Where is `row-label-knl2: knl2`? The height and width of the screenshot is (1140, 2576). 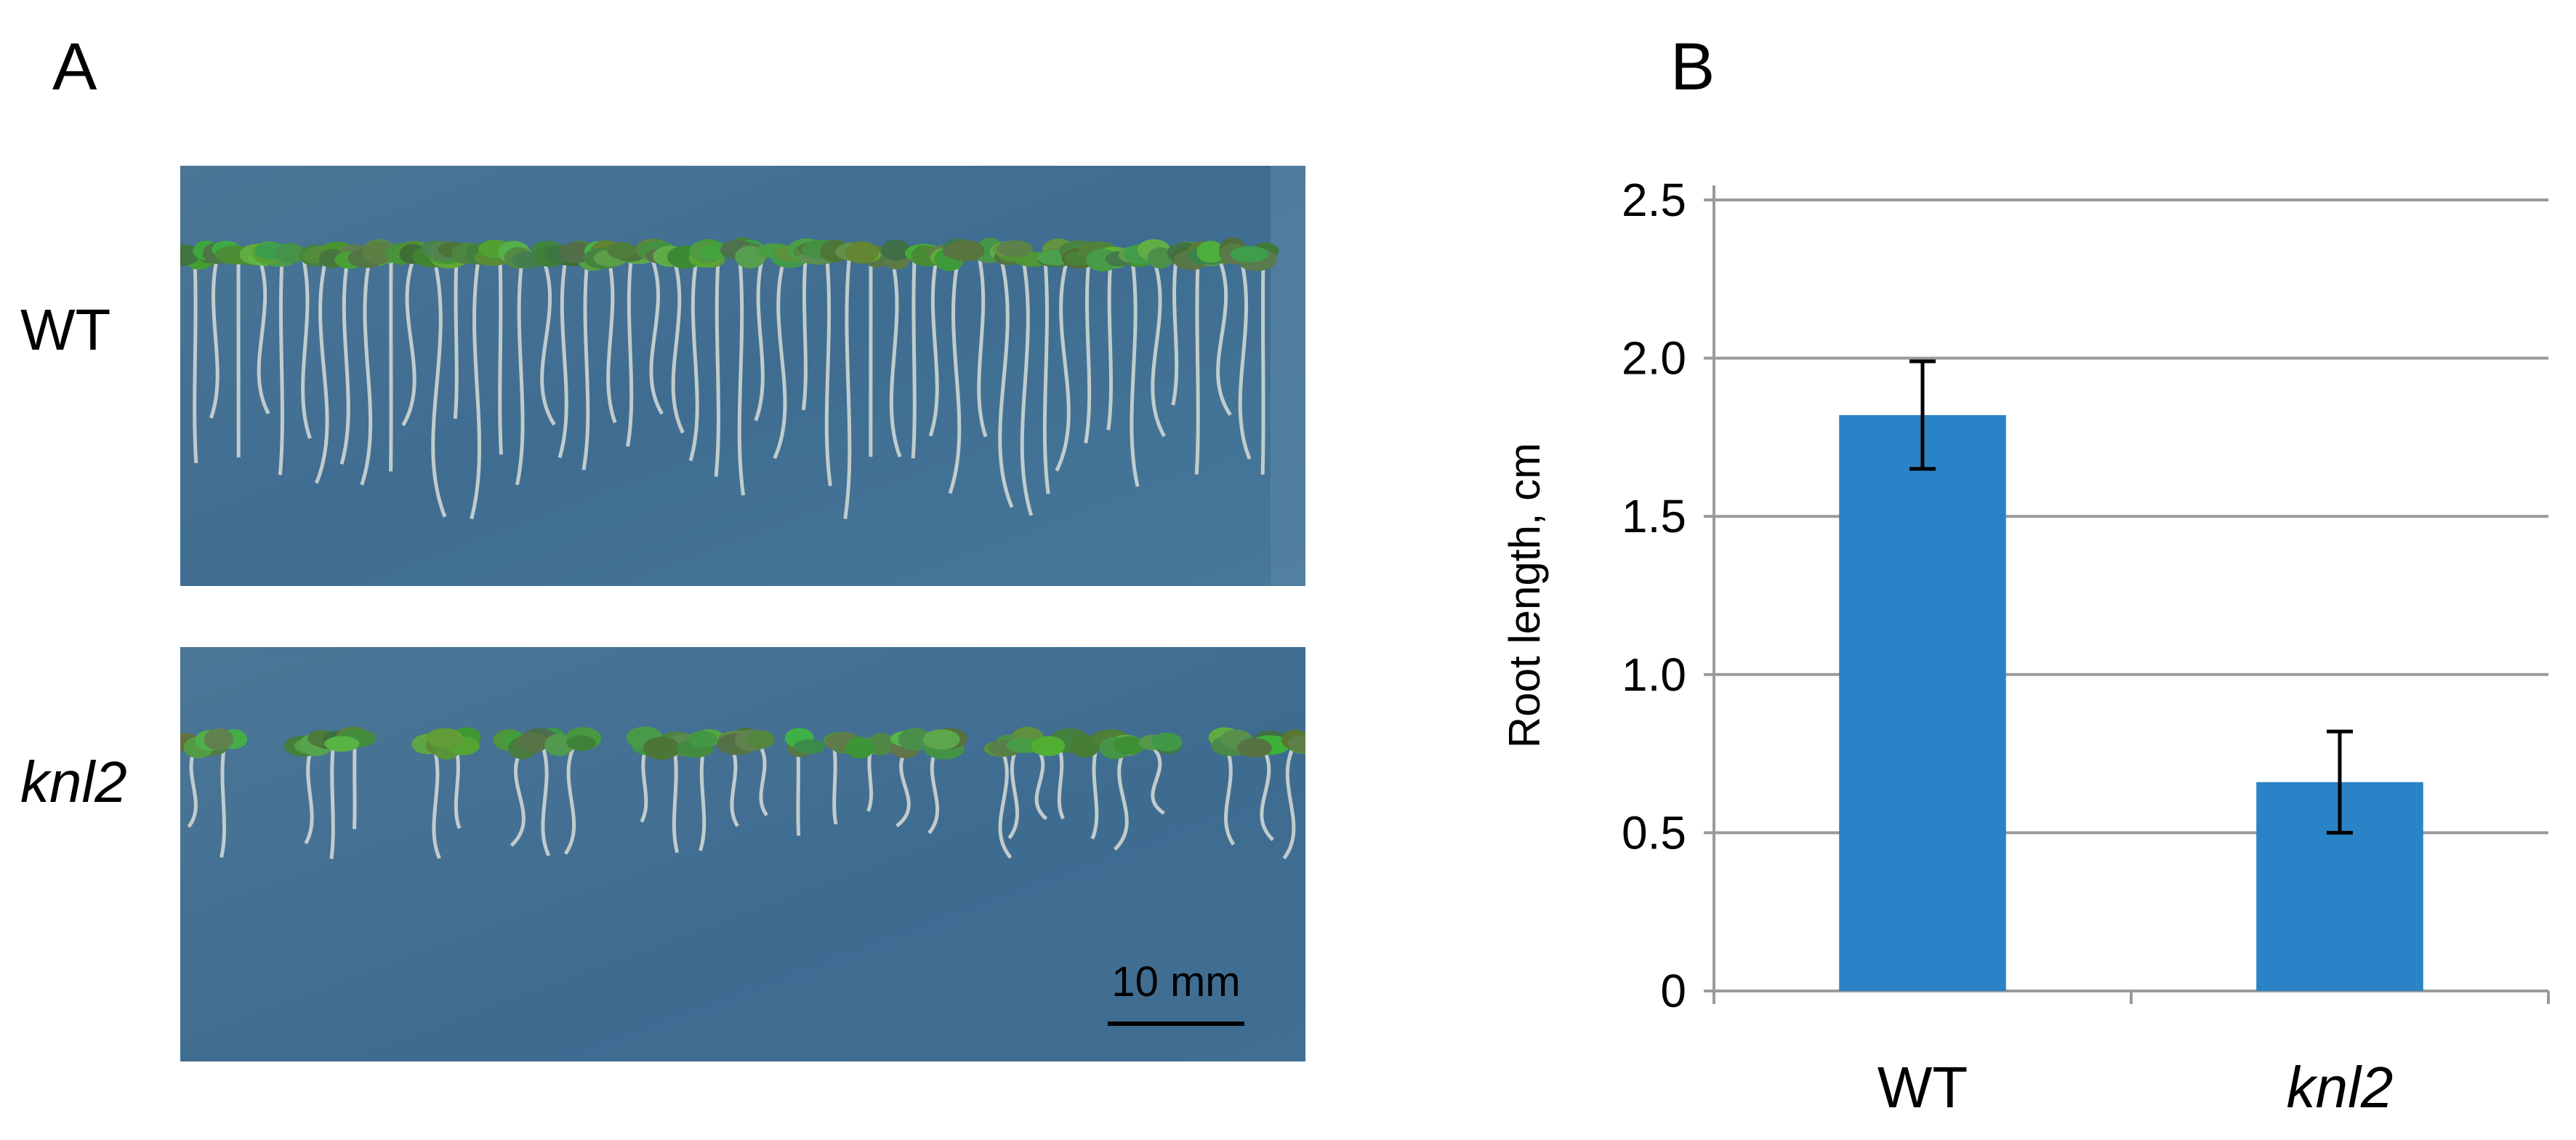
row-label-knl2: knl2 is located at coordinates (73, 782).